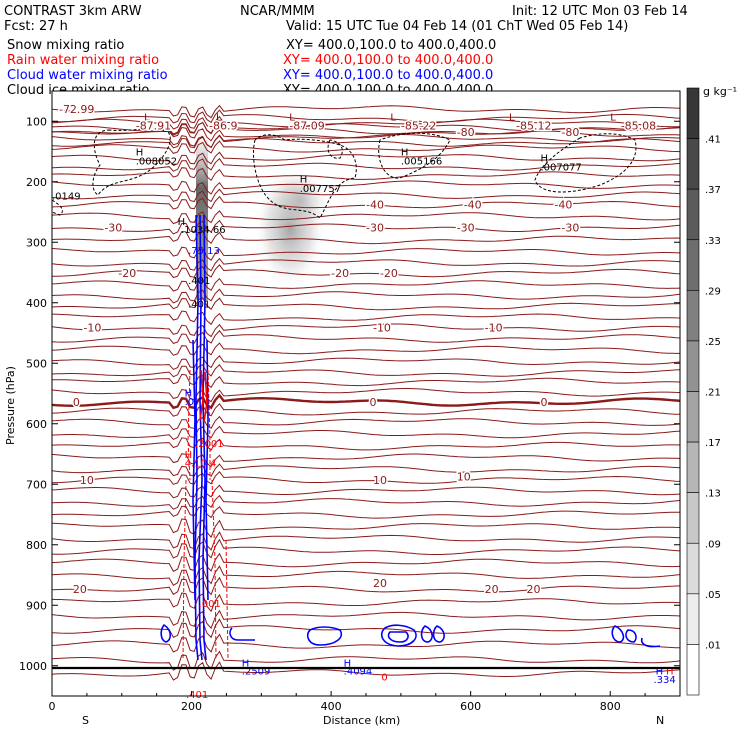  Describe the element at coordinates (210, 604) in the screenshot. I see `extremum-label: .001` at that location.